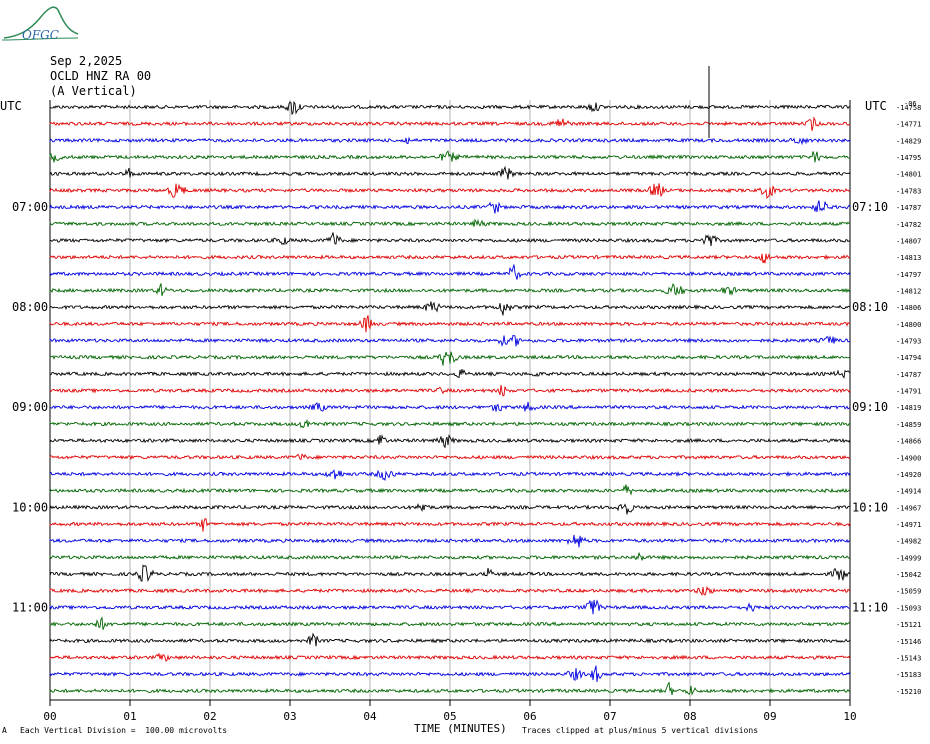  Describe the element at coordinates (908, 542) in the screenshot. I see `trace-offset-label: -14982` at that location.